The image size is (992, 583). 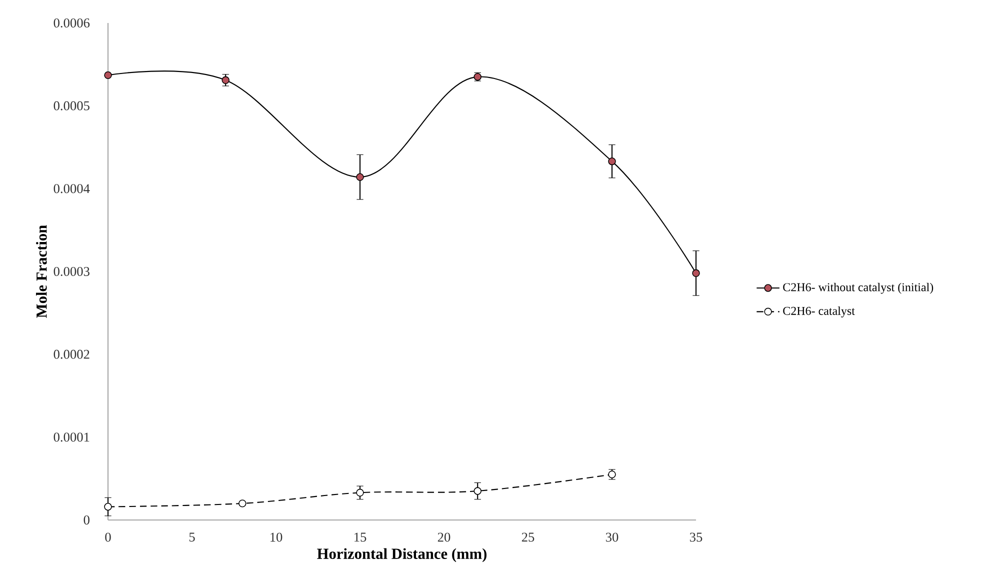 What do you see at coordinates (858, 288) in the screenshot?
I see `legend-label: C2H6- without catalyst (initial)` at bounding box center [858, 288].